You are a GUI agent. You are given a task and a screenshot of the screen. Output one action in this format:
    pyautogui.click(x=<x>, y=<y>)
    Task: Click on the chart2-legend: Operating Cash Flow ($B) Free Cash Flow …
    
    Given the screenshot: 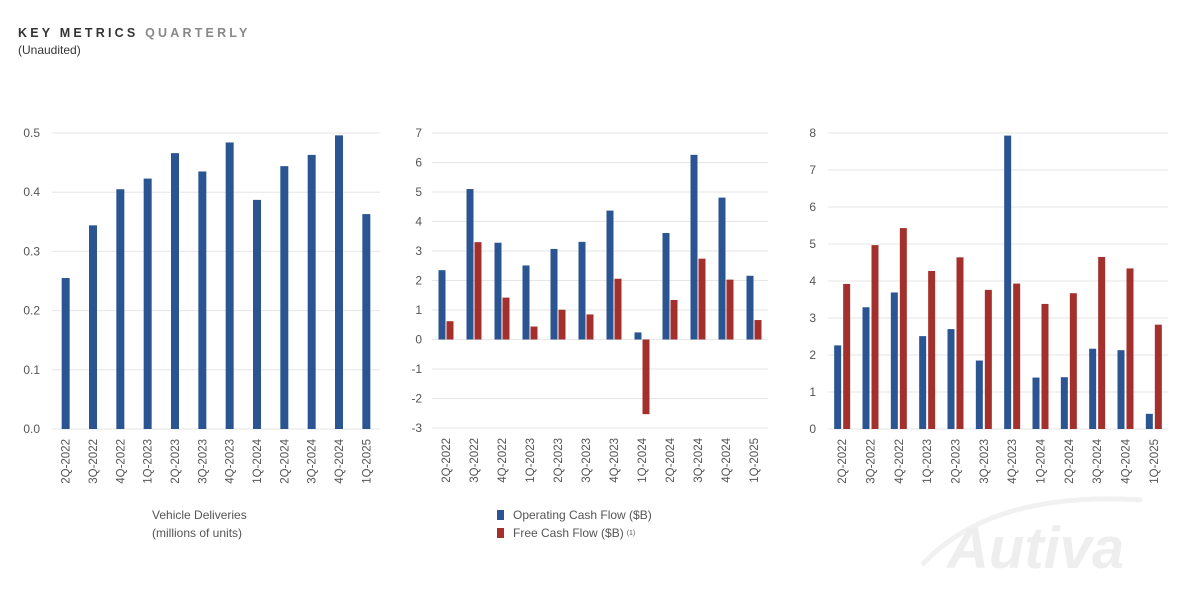 What is the action you would take?
    pyautogui.click(x=574, y=524)
    